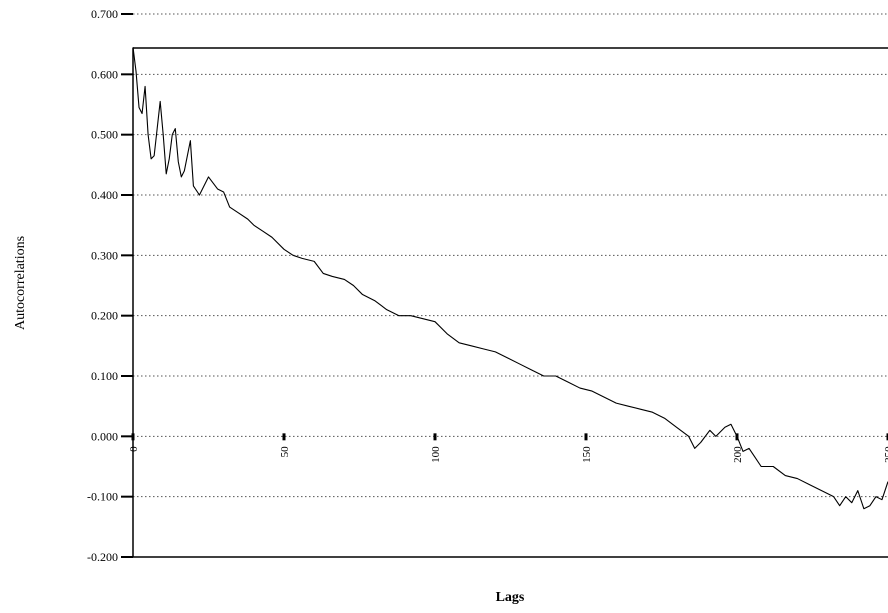 Image resolution: width=888 pixels, height=613 pixels. What do you see at coordinates (738, 454) in the screenshot?
I see `x-tick-label: 200` at bounding box center [738, 454].